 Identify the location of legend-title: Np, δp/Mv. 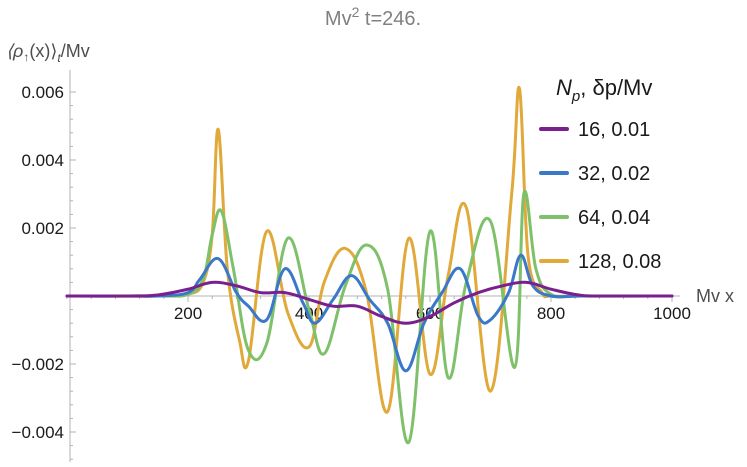
(604, 90).